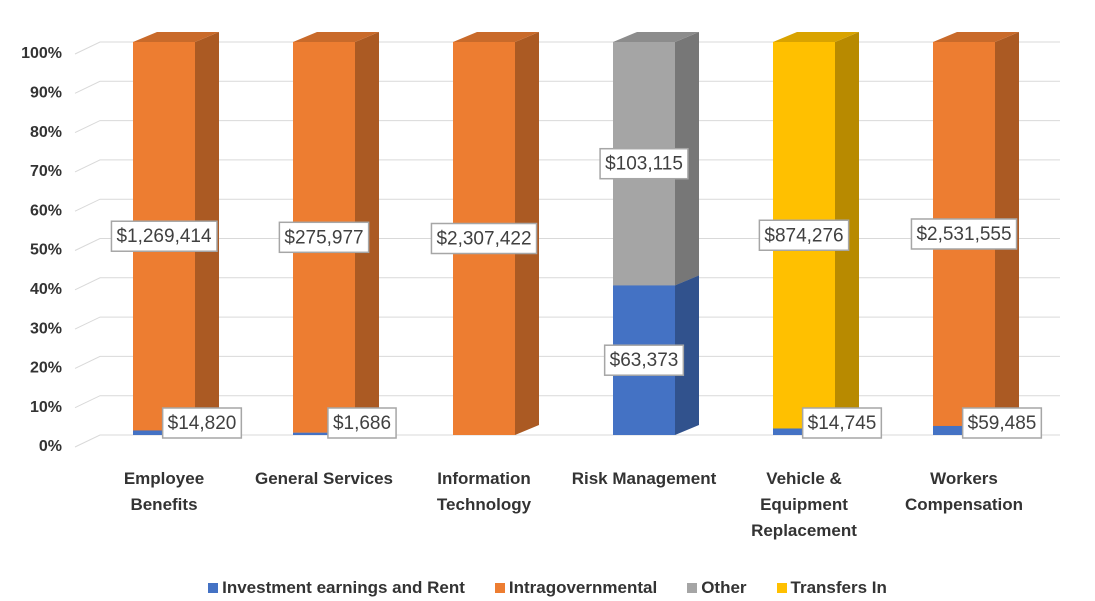 Image resolution: width=1095 pixels, height=601 pixels. I want to click on data-label: $1,269,414, so click(164, 236).